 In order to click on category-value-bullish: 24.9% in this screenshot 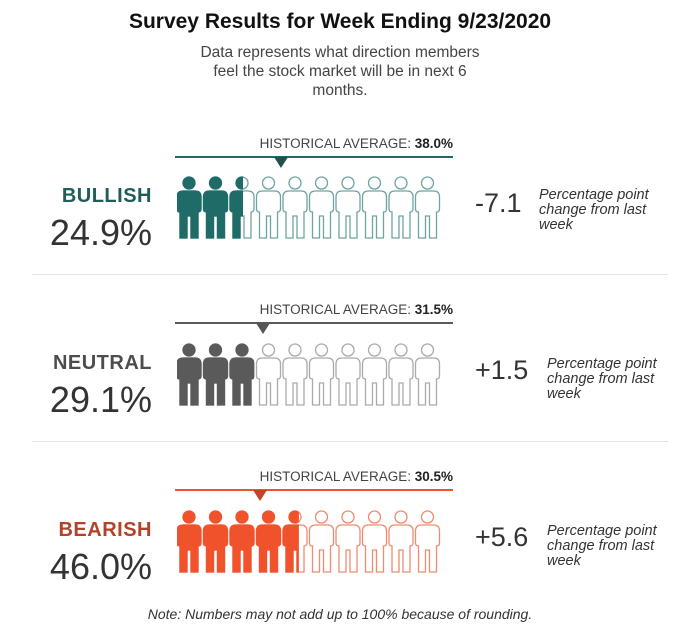, I will do `click(100, 232)`.